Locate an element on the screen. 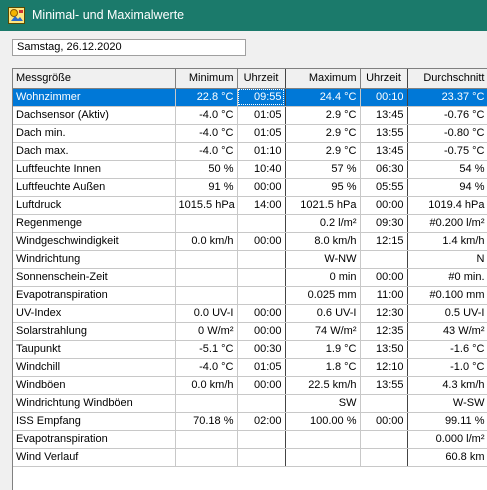  cell-durchschnitt: W-SW is located at coordinates (447, 403).